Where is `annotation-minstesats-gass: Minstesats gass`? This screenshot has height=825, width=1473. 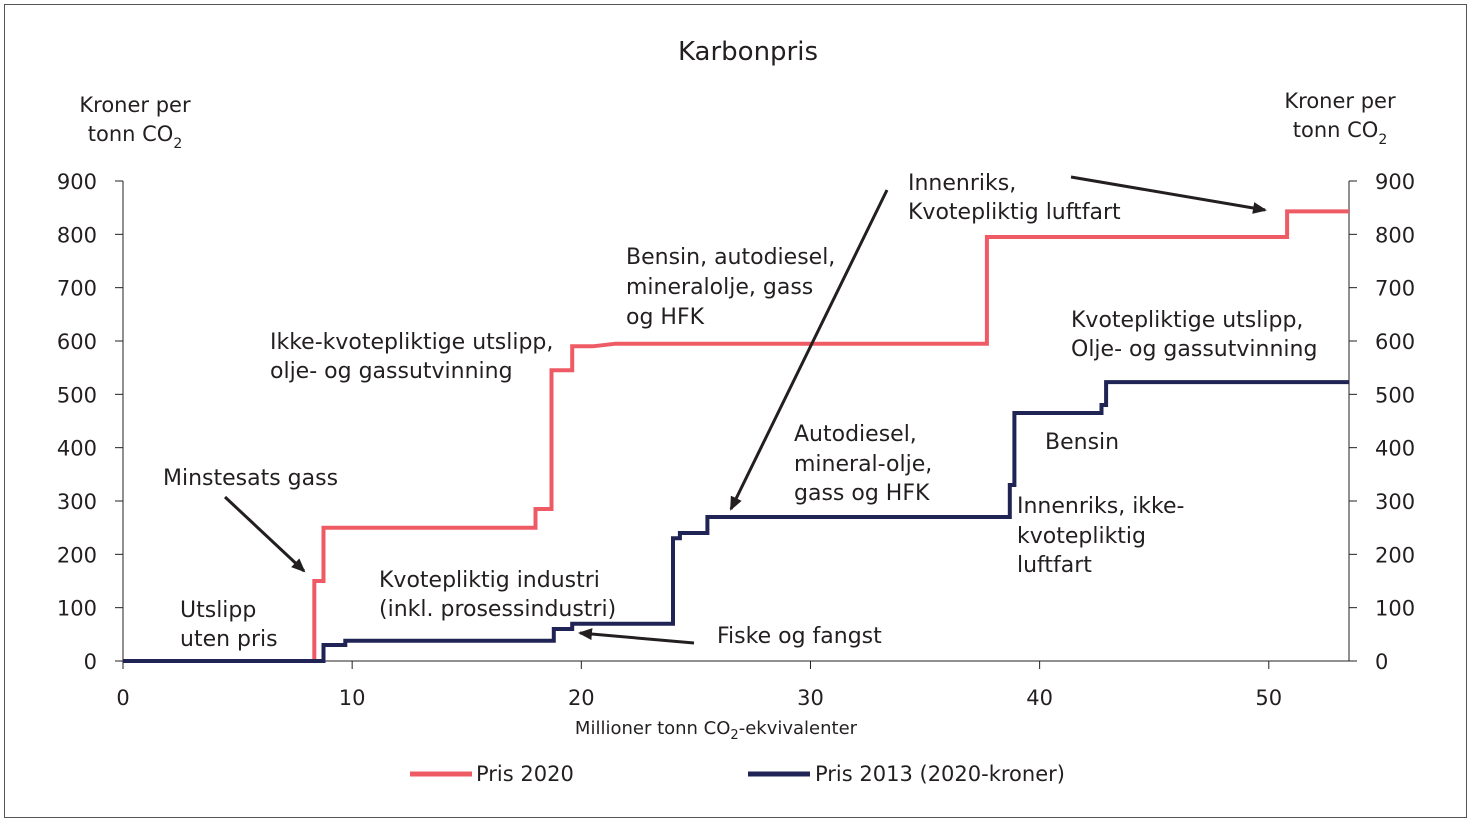 annotation-minstesats-gass: Minstesats gass is located at coordinates (250, 478).